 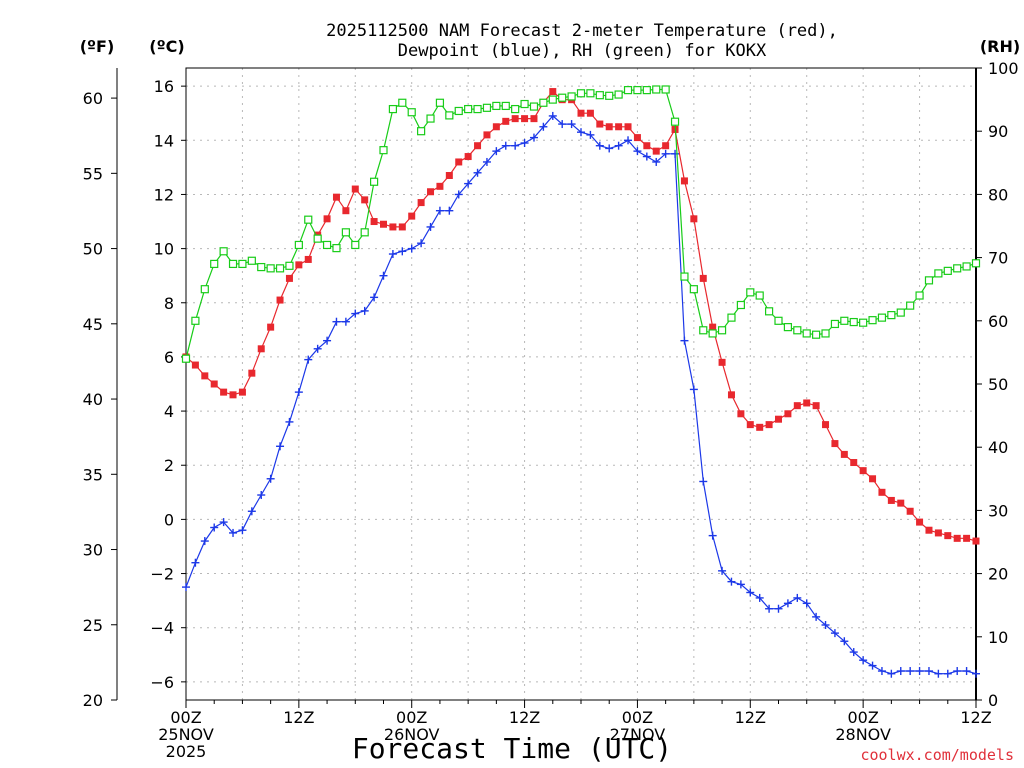 I want to click on rh-tick-label: 70, so click(x=998, y=258).